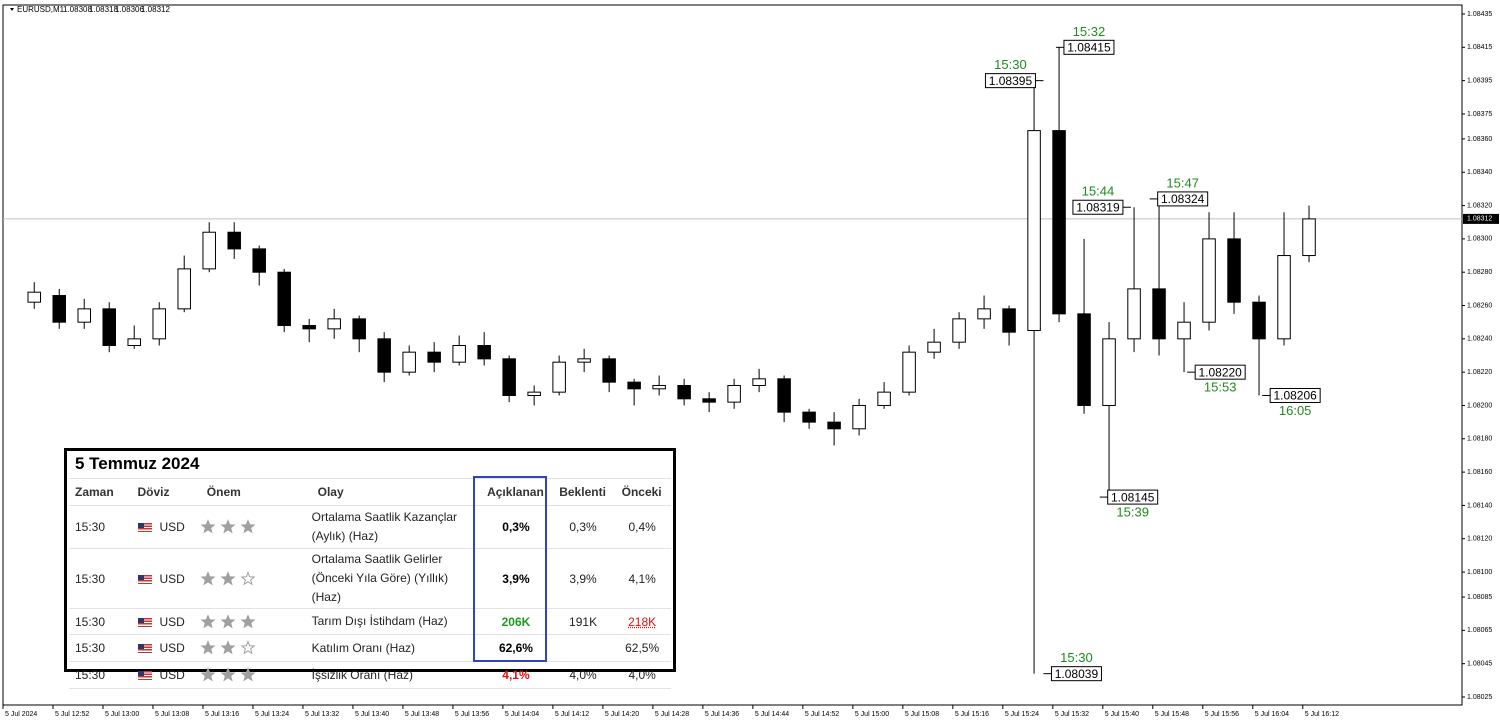 This screenshot has width=1500, height=724. I want to click on y-tick-label: 1.08085, so click(1479, 597).